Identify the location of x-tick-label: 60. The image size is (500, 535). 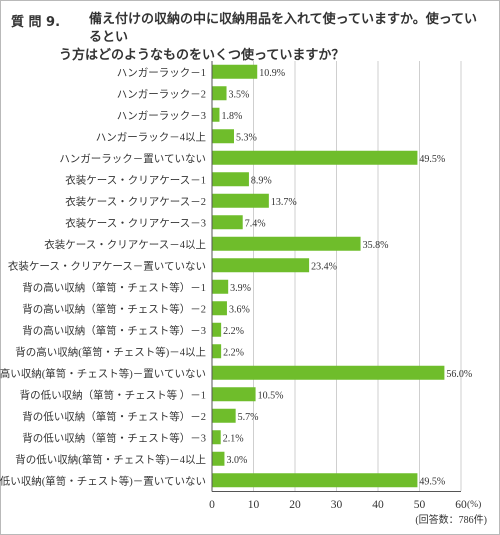
(461, 505).